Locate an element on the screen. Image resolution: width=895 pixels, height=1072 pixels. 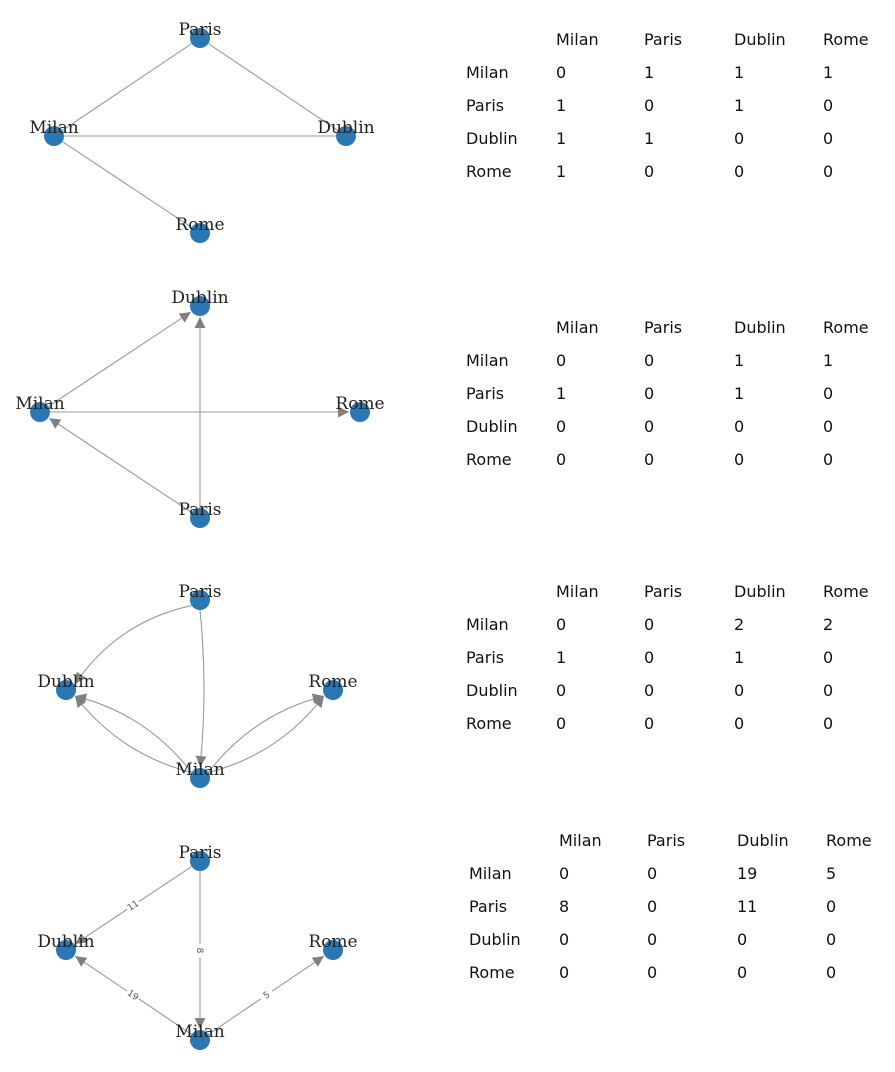
node-label-dublin: Dublin is located at coordinates (345, 128).